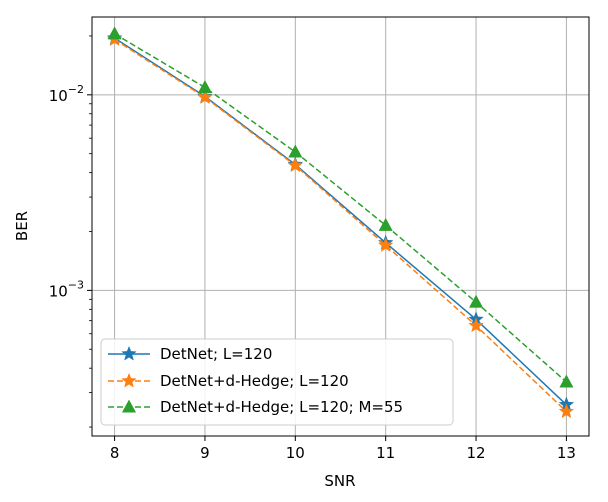 The image size is (608, 502). What do you see at coordinates (281, 407) in the screenshot?
I see `legend-label: DetNet+d-Hedge; L=120; M=55` at bounding box center [281, 407].